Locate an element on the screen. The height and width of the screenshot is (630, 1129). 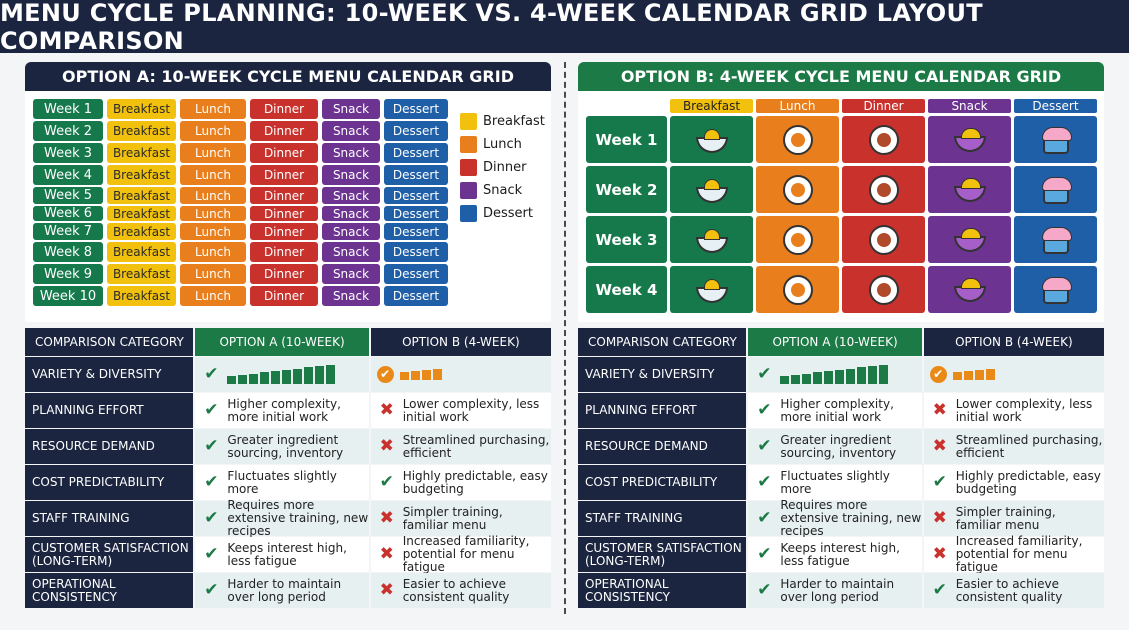
category-cell: STAFF TRAINING is located at coordinates (662, 518).